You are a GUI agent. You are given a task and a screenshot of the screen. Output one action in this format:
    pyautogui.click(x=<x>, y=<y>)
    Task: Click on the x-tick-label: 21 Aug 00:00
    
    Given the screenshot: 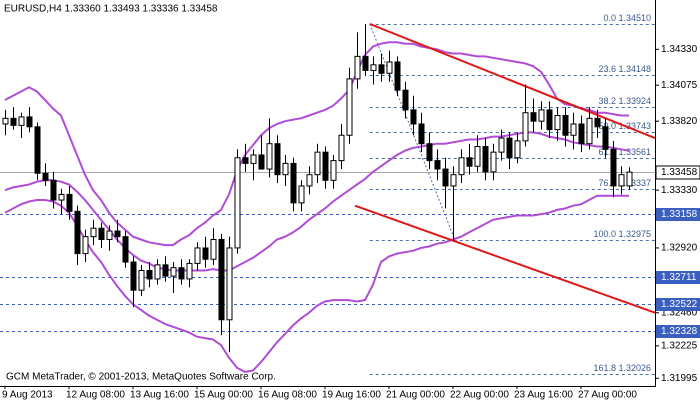 What is the action you would take?
    pyautogui.click(x=415, y=395)
    